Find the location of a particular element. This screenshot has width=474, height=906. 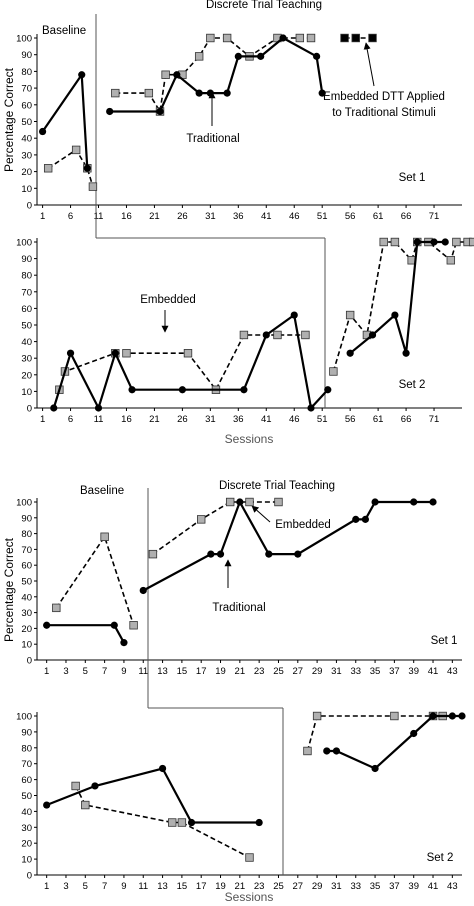

x-tick-label: 56 is located at coordinates (350, 216).